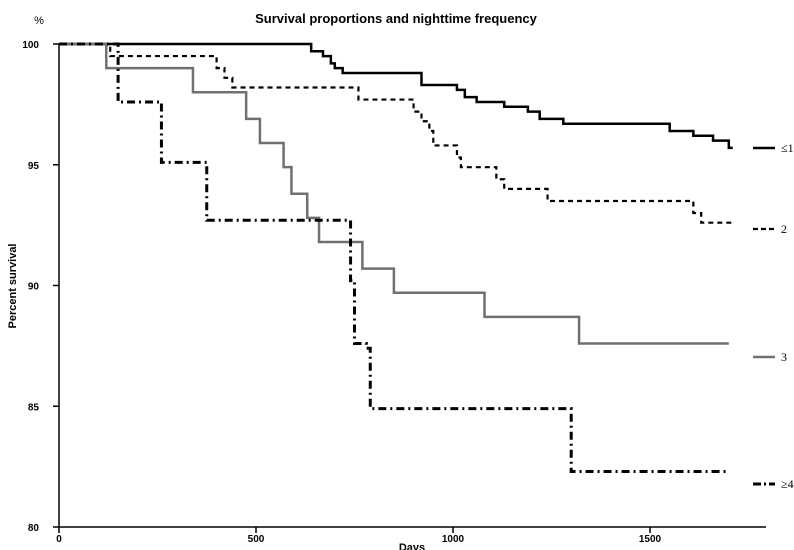 The width and height of the screenshot is (794, 550). Describe the element at coordinates (34, 287) in the screenshot. I see `y-tick-label: 90` at that location.